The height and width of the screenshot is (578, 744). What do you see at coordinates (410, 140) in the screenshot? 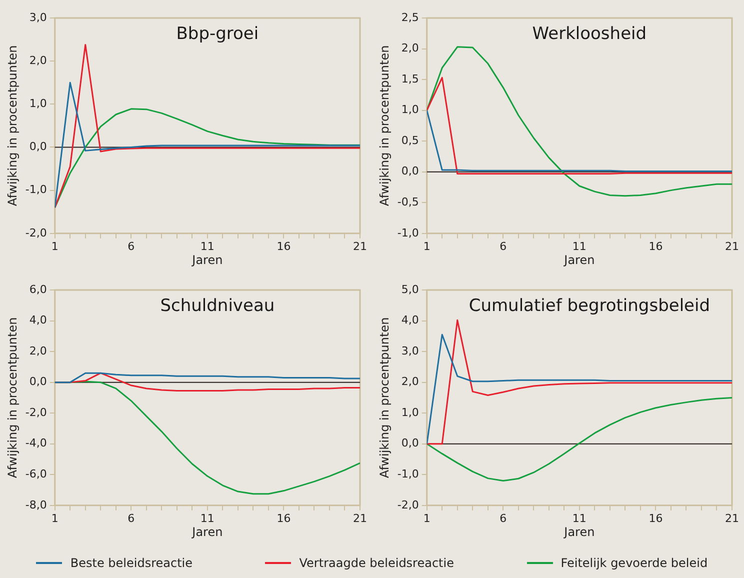
I see `y-tick-label: 0,5` at bounding box center [410, 140].